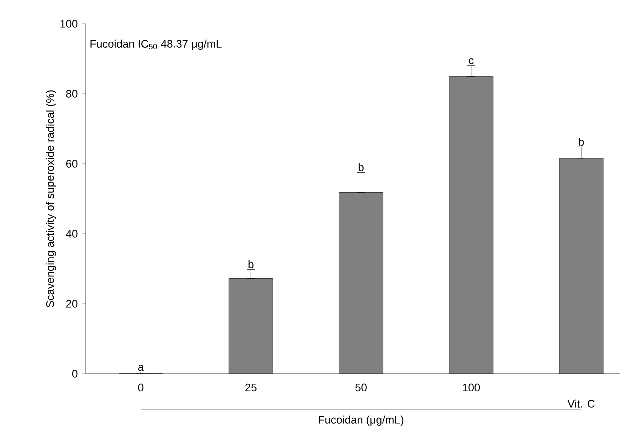  I want to click on y-tick-label: 20, so click(72, 304).